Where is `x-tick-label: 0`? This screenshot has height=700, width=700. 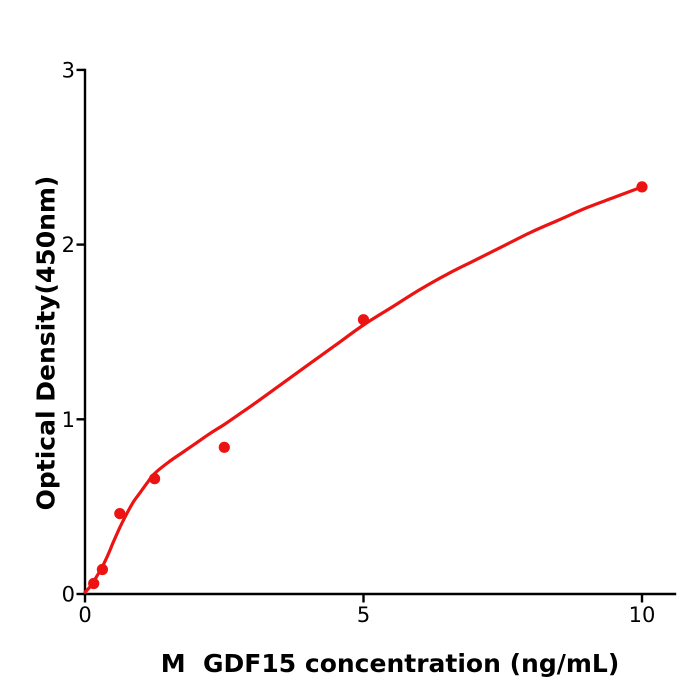
x-tick-label: 0 is located at coordinates (84, 615).